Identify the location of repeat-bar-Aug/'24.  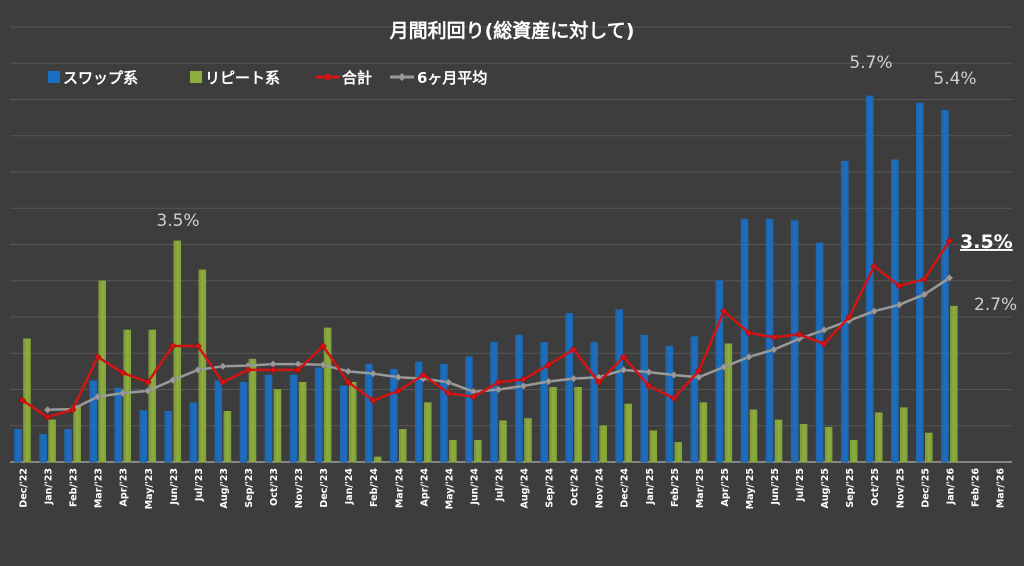
(528, 440).